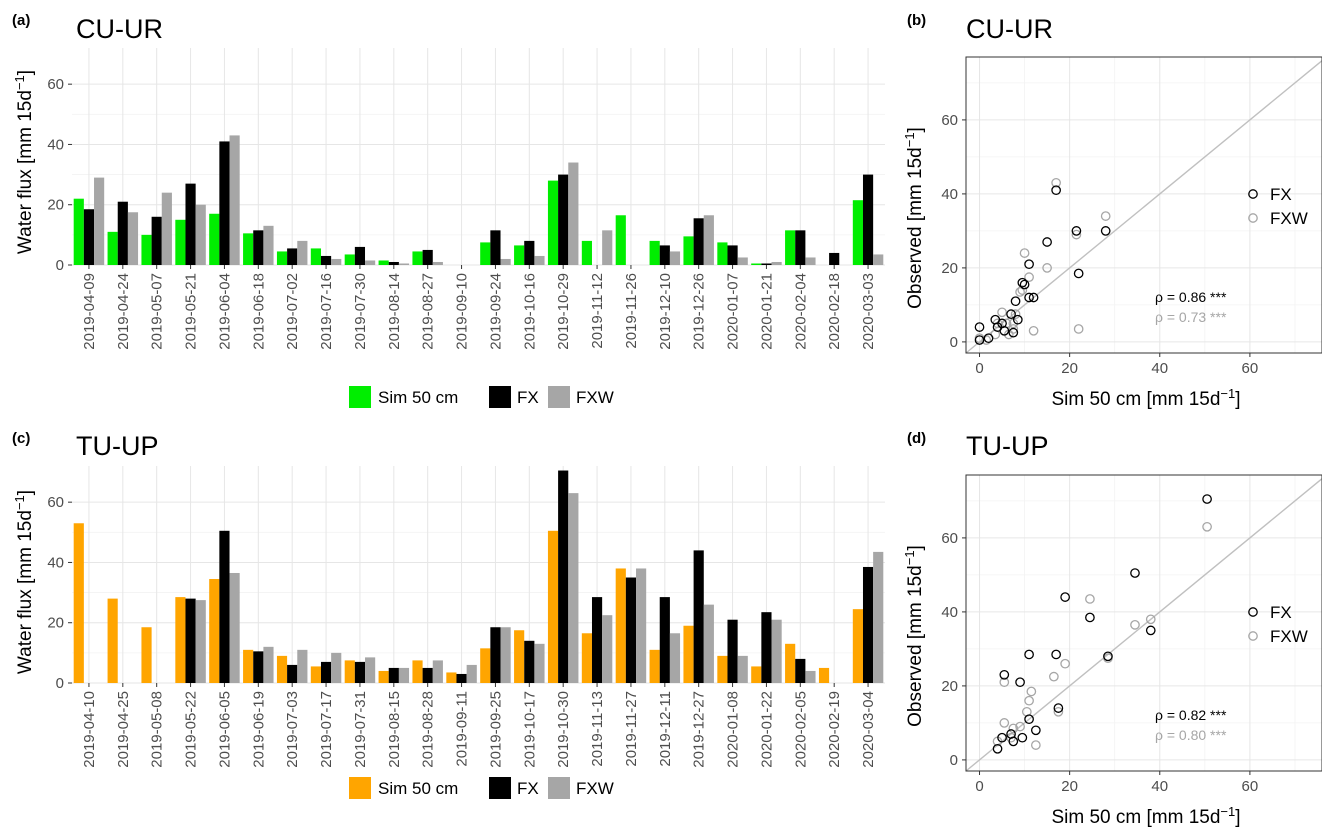 The width and height of the screenshot is (1322, 829). Describe the element at coordinates (1042, 261) in the screenshot. I see `panel-b-points` at that location.